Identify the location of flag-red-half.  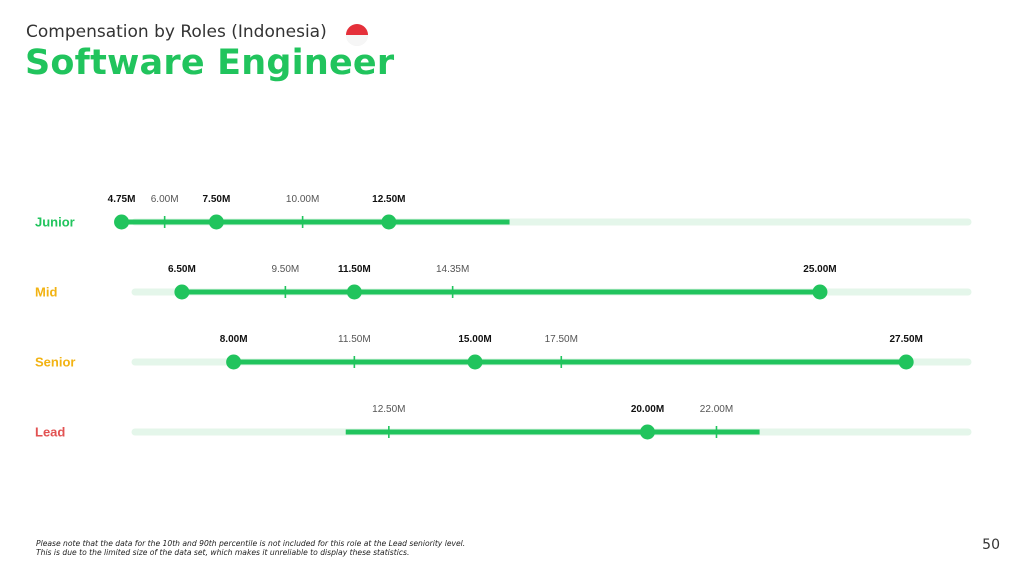
(357, 29).